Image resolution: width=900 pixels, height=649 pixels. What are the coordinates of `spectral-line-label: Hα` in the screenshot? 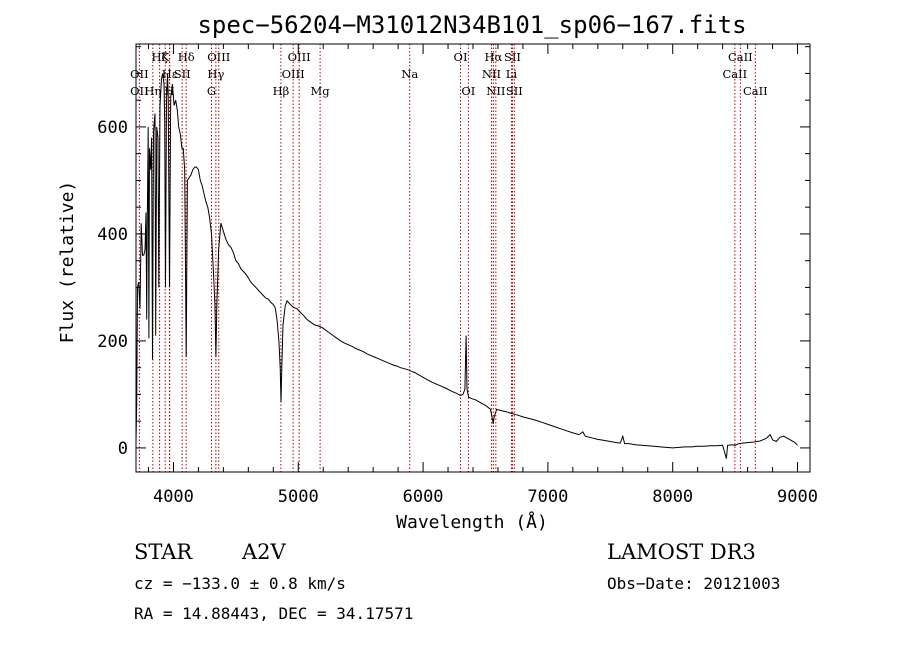 It's located at (493, 57).